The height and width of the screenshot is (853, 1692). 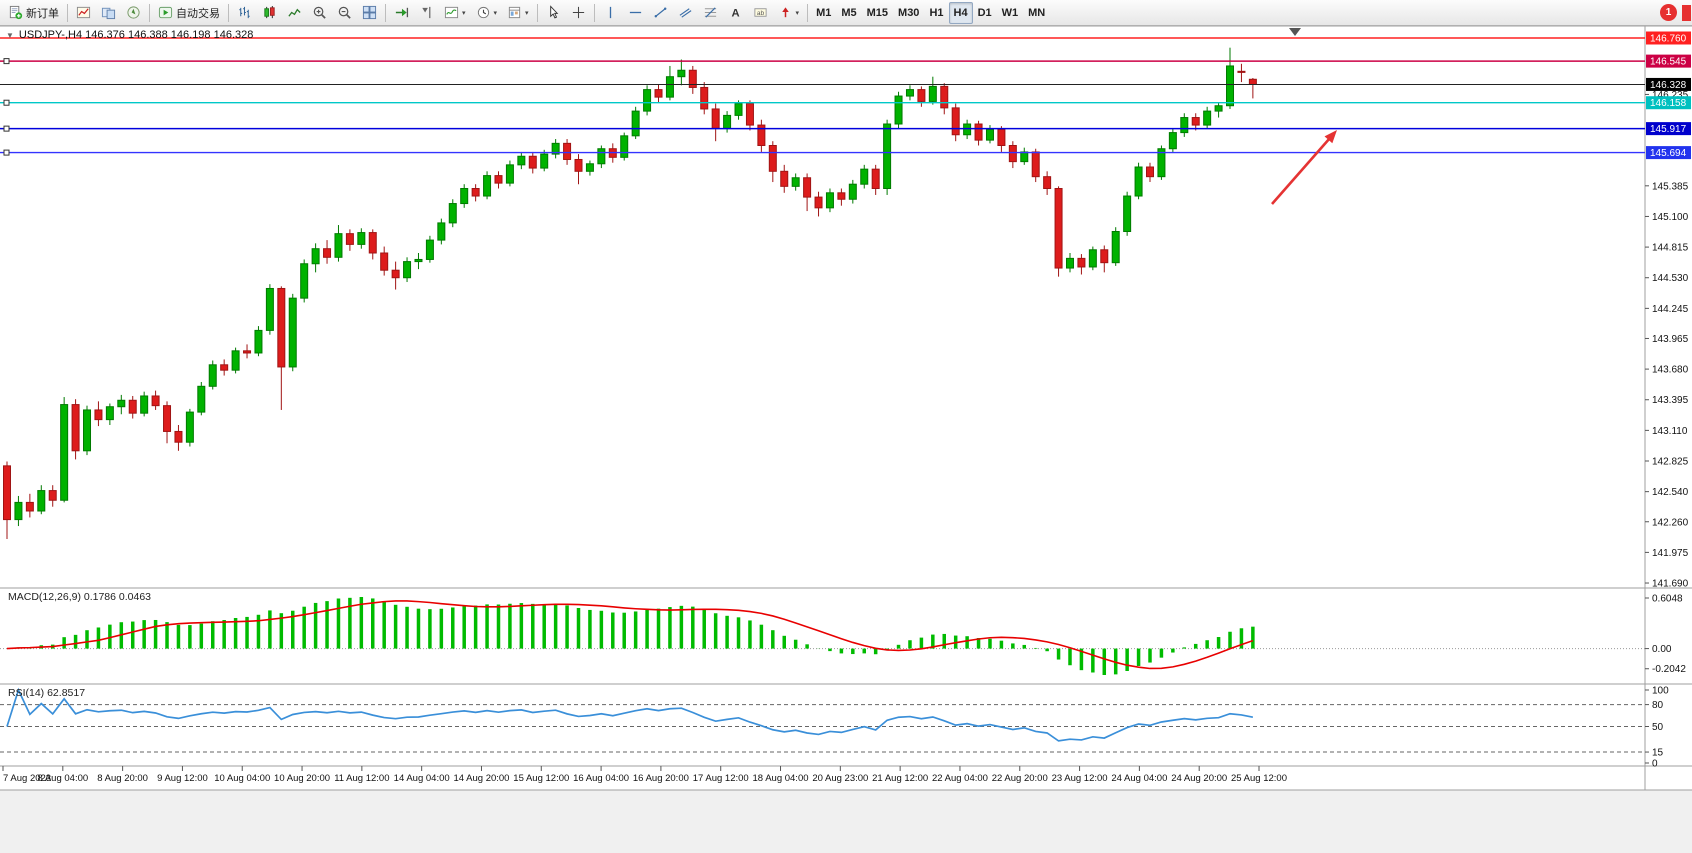 I want to click on svg-text: 24 Aug 04:00, so click(x=1139, y=778).